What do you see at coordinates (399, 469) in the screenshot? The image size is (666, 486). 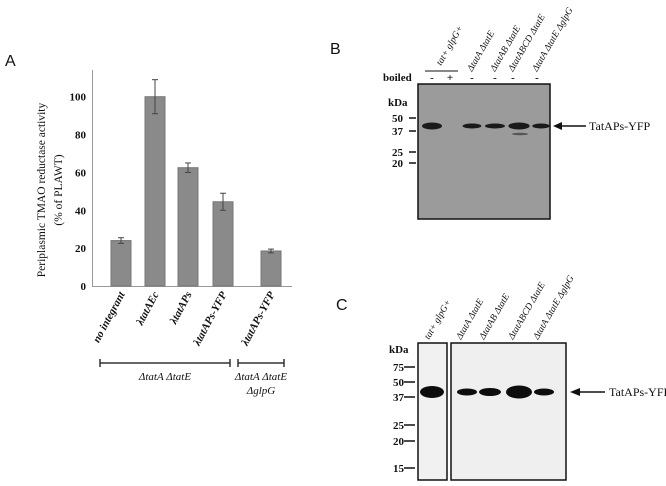 I see `marker-label: 15` at bounding box center [399, 469].